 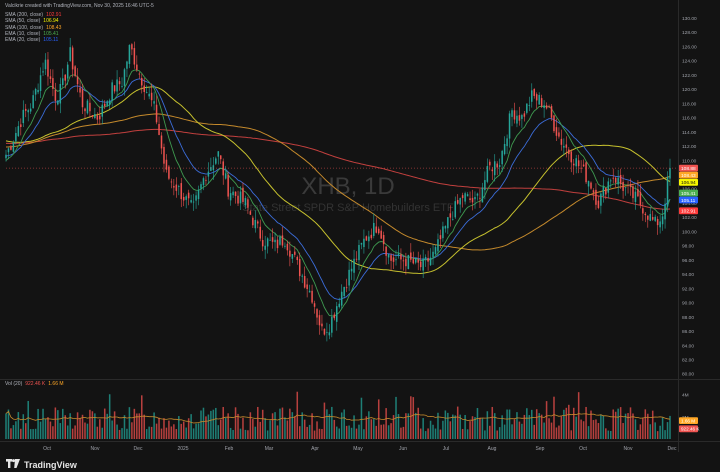 I want to click on tradingview-logo: TradingView, so click(x=41, y=464).